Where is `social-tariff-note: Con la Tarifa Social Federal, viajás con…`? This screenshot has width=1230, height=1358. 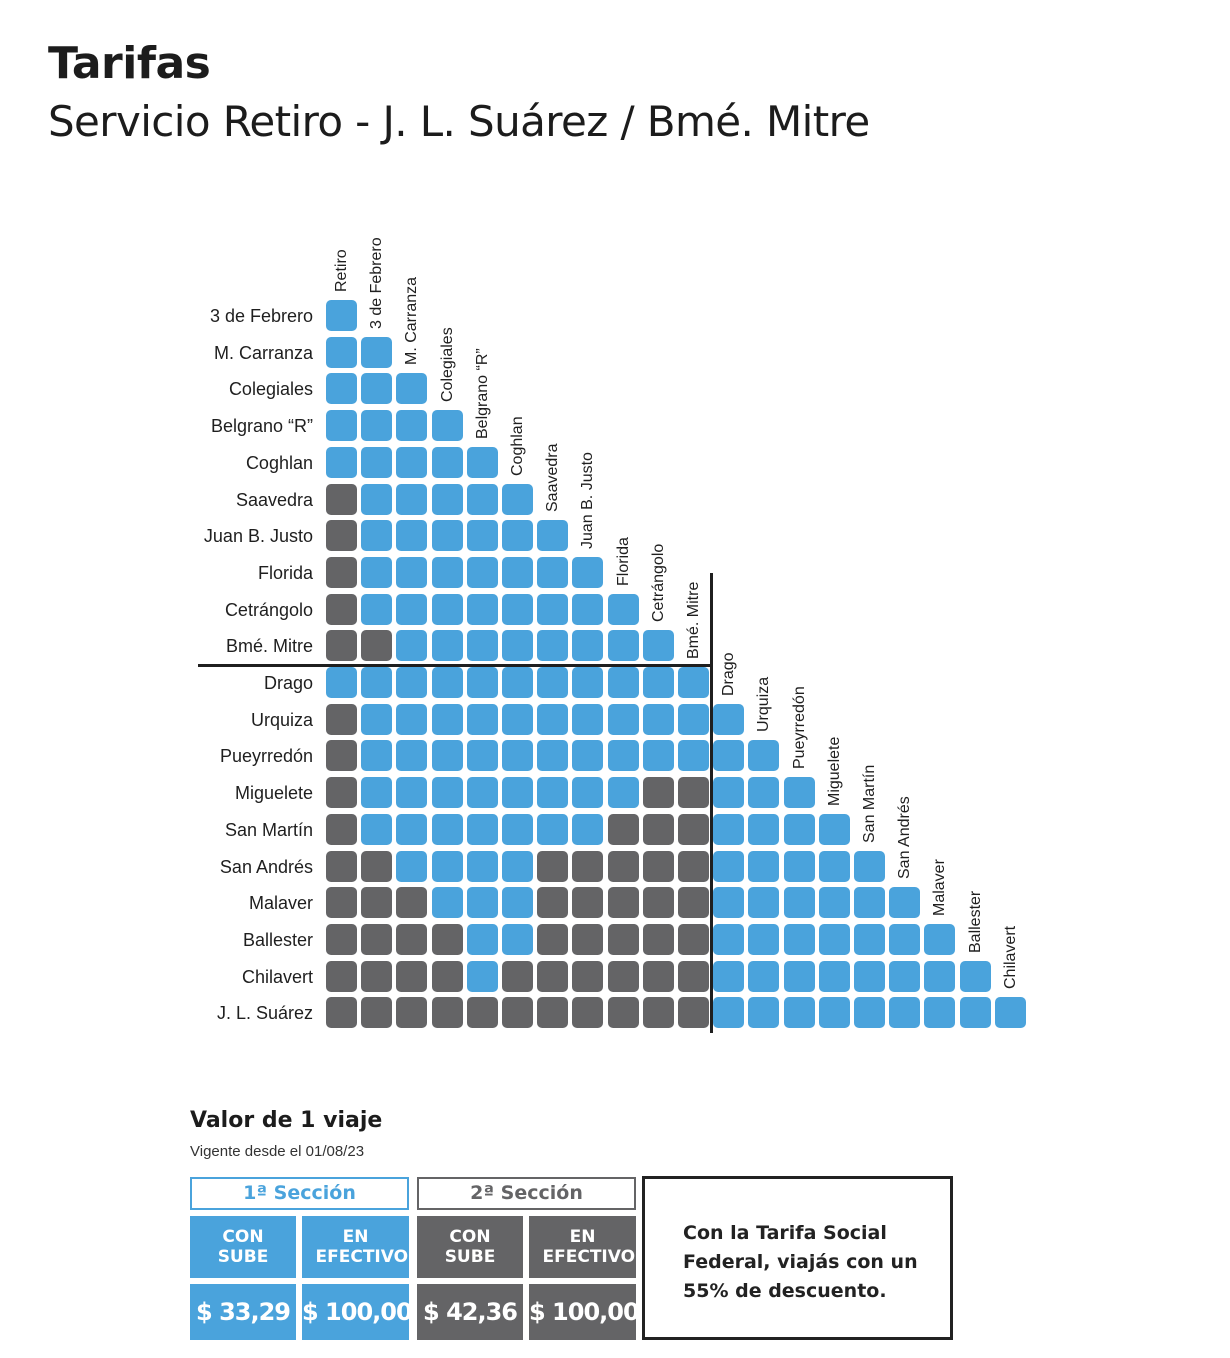
social-tariff-note: Con la Tarifa Social Federal, viajás con… is located at coordinates (797, 1258).